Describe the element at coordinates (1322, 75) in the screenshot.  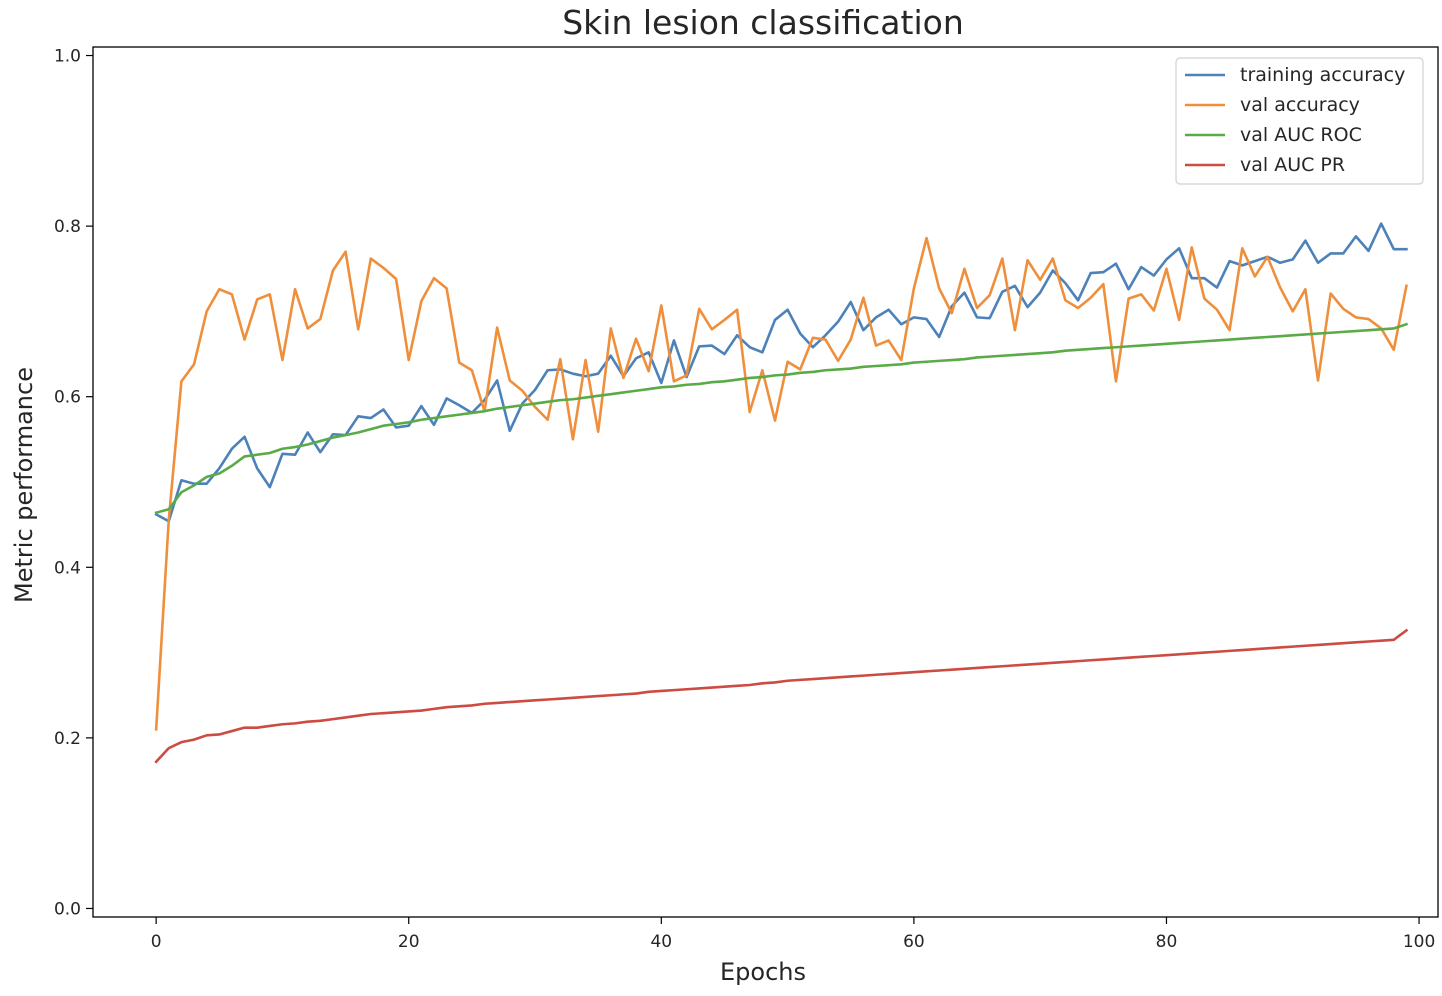
I see `legend-label-1: training accuracy` at that location.